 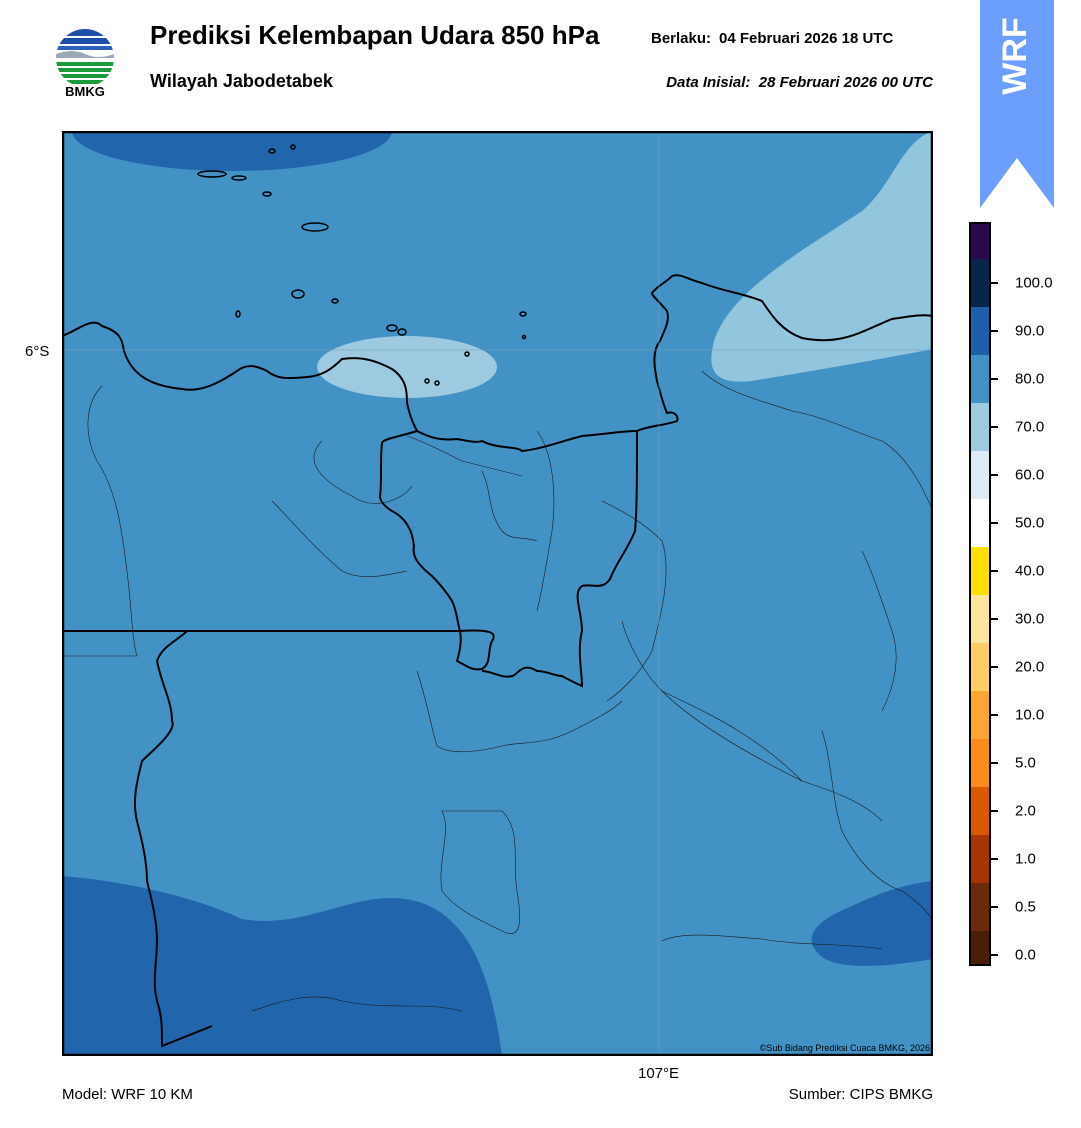 What do you see at coordinates (1030, 715) in the screenshot?
I see `colorbar-tick-label: 10.0` at bounding box center [1030, 715].